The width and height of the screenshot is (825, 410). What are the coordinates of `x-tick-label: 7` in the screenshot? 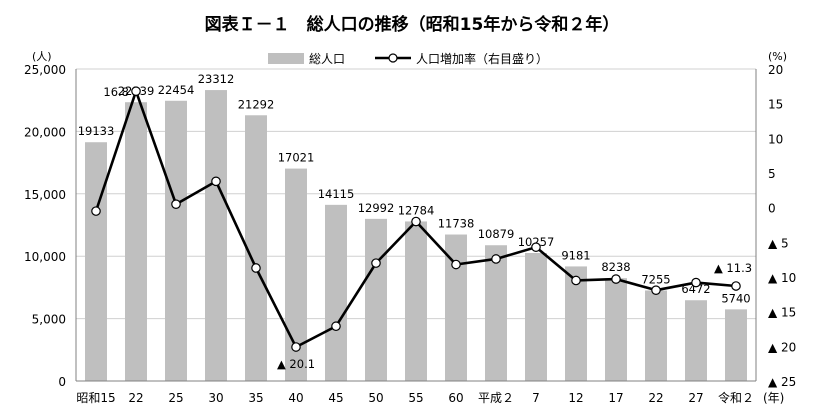 It's located at (536, 398).